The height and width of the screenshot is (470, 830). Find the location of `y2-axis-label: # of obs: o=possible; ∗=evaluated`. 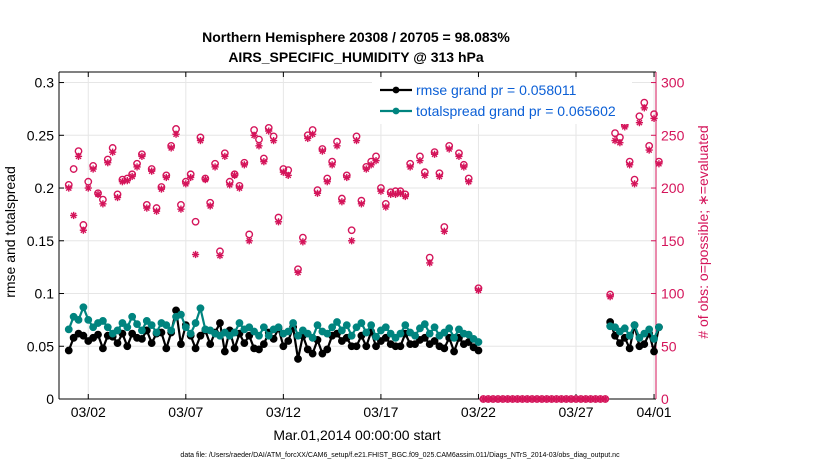

y2-axis-label: # of obs: o=possible; ∗=evaluated is located at coordinates (703, 231).